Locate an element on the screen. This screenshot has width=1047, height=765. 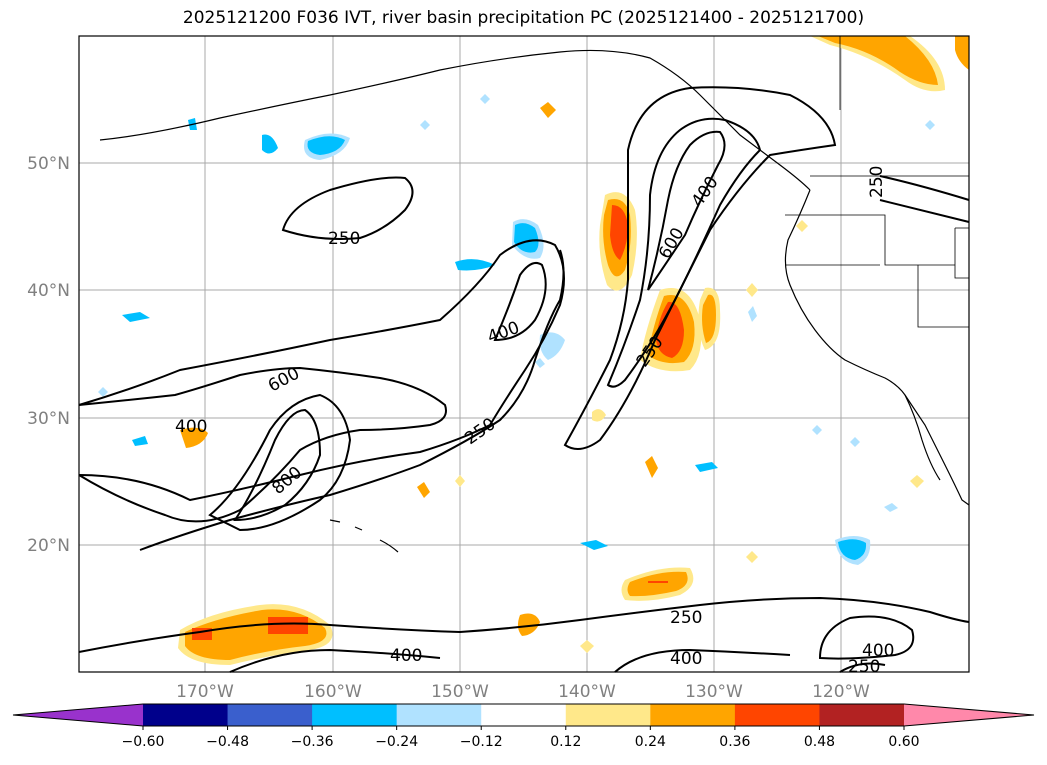
colorbar-tick-label: 0.48 is located at coordinates (819, 742).